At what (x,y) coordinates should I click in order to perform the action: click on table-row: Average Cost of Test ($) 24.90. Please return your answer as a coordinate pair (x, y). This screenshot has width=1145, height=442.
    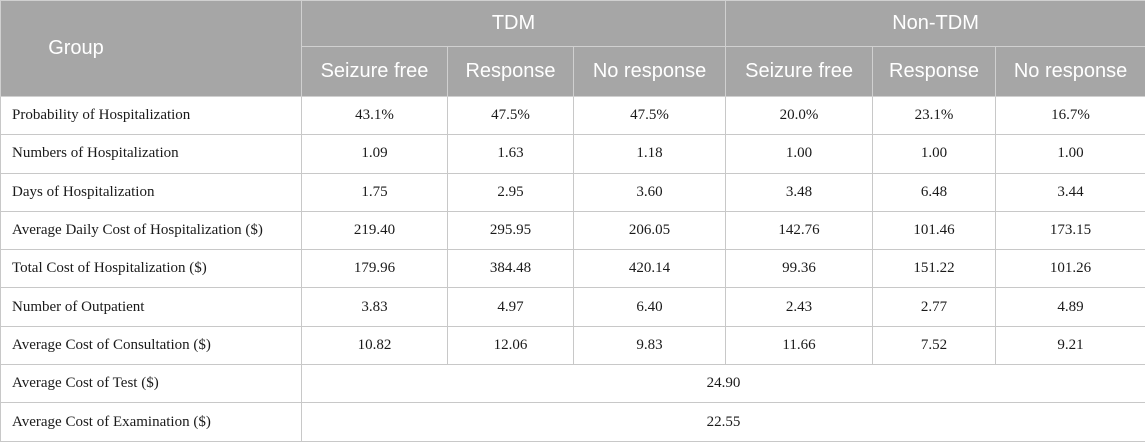
    Looking at the image, I should click on (572, 384).